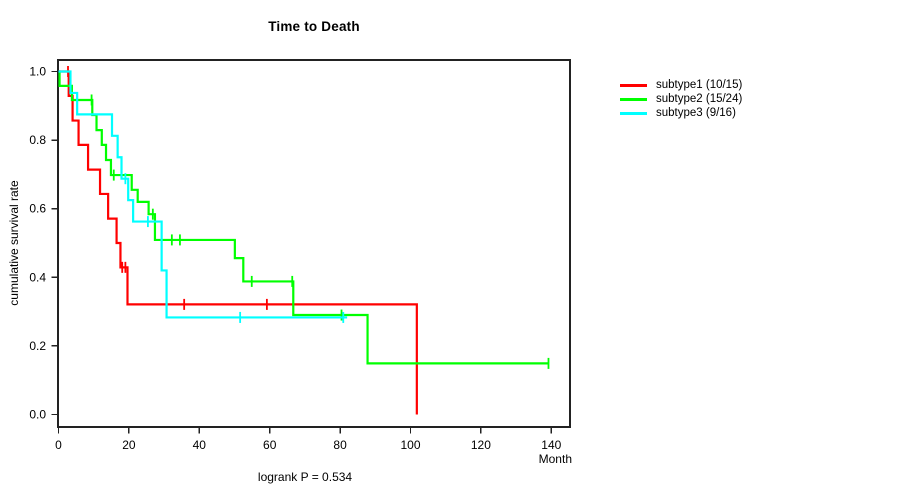 This screenshot has width=900, height=500. I want to click on x-tick-label: 40, so click(200, 445).